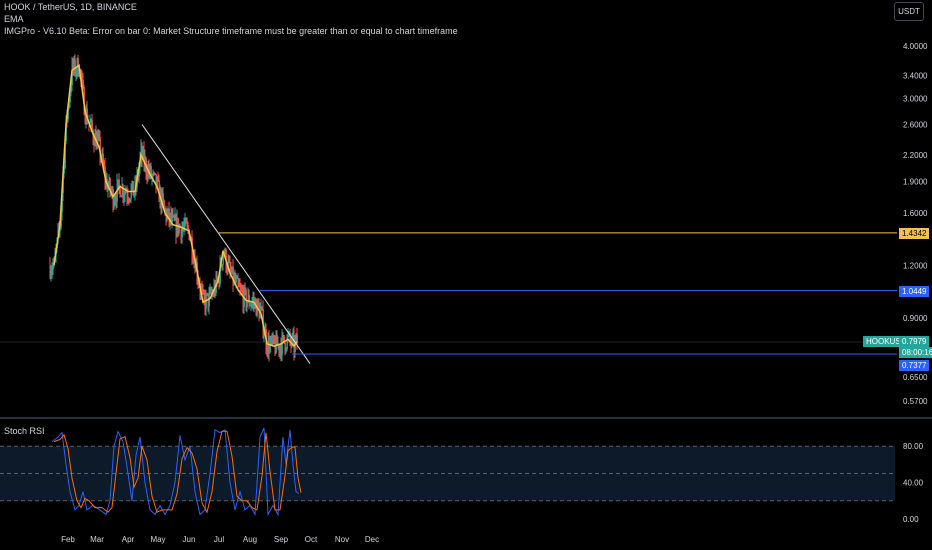 The width and height of the screenshot is (932, 550). Describe the element at coordinates (913, 446) in the screenshot. I see `stoch-tick-label: 80.00` at that location.